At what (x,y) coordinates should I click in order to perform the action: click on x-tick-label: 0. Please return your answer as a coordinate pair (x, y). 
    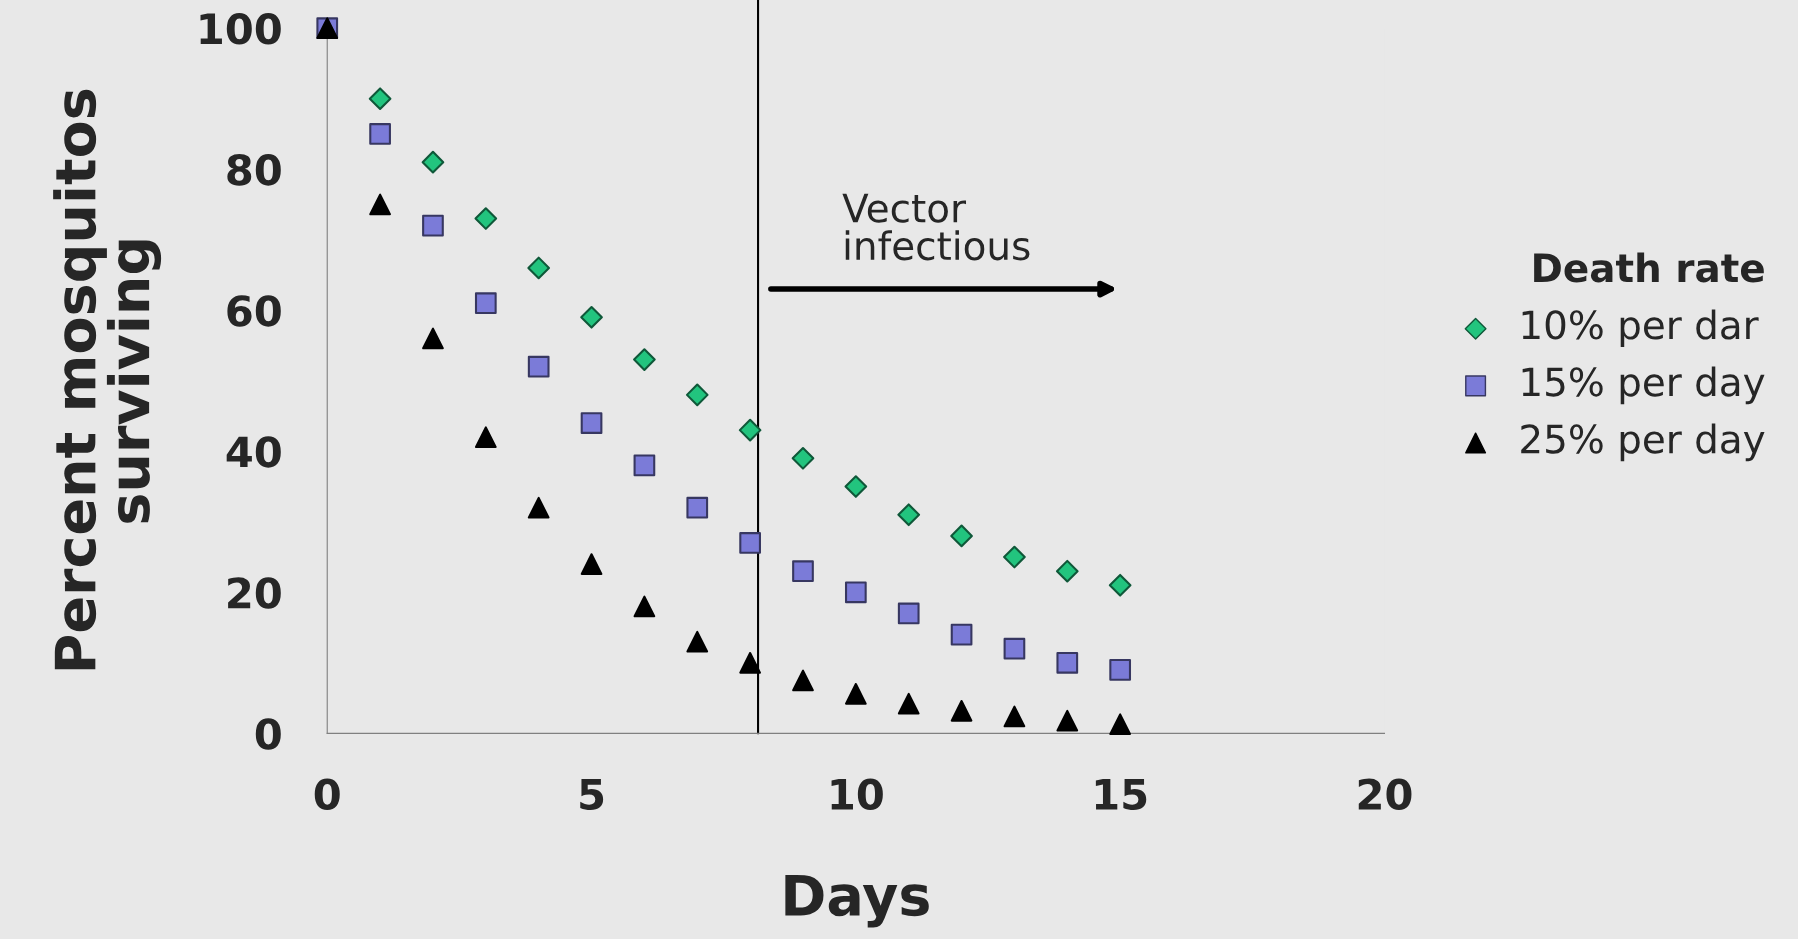
    Looking at the image, I should click on (327, 794).